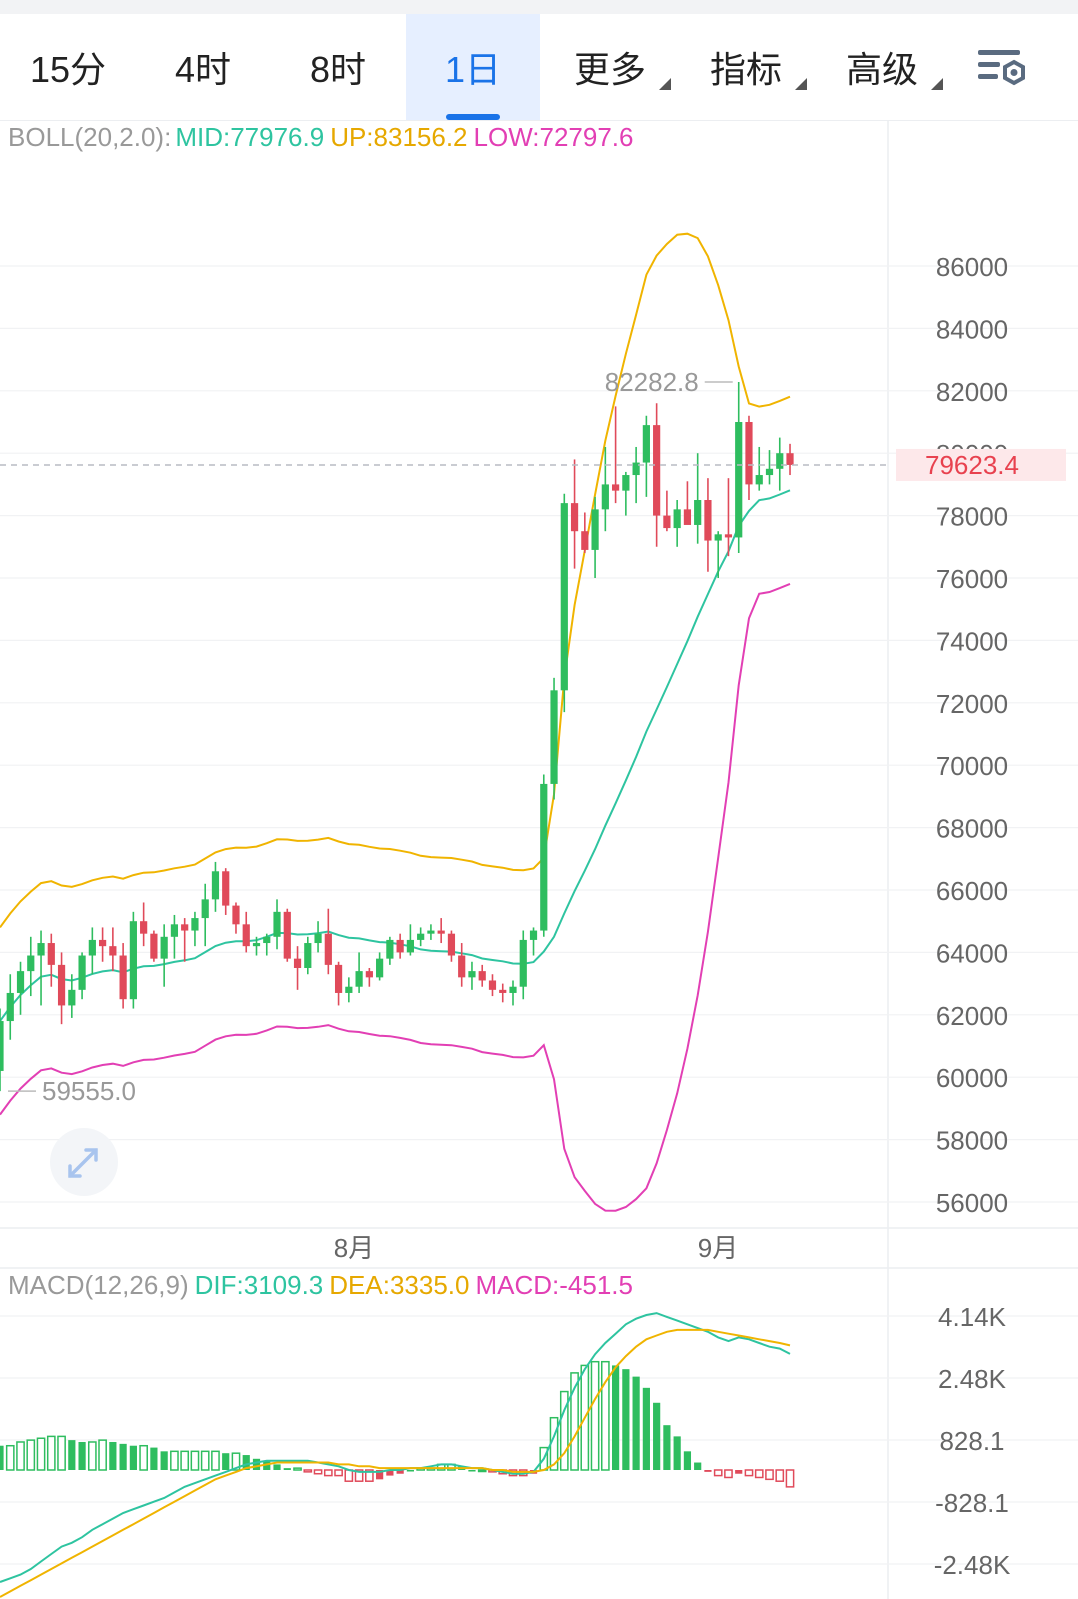 The image size is (1078, 1599). I want to click on tab-7: 高级, so click(882, 67).